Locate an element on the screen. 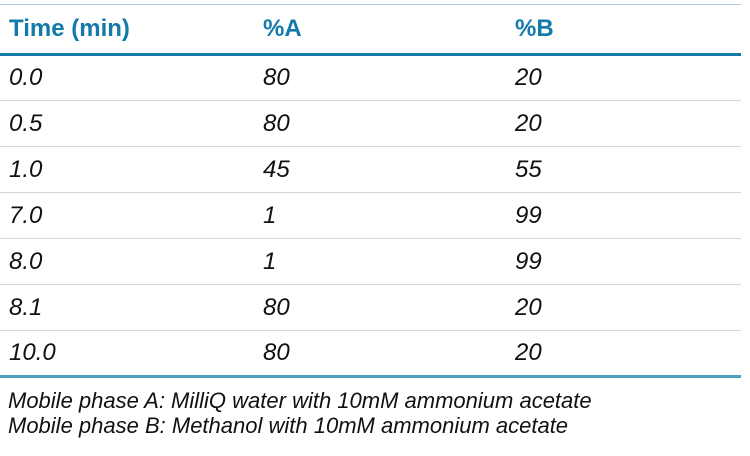 The height and width of the screenshot is (456, 750). table-row: 1.0 45 55 is located at coordinates (370, 169).